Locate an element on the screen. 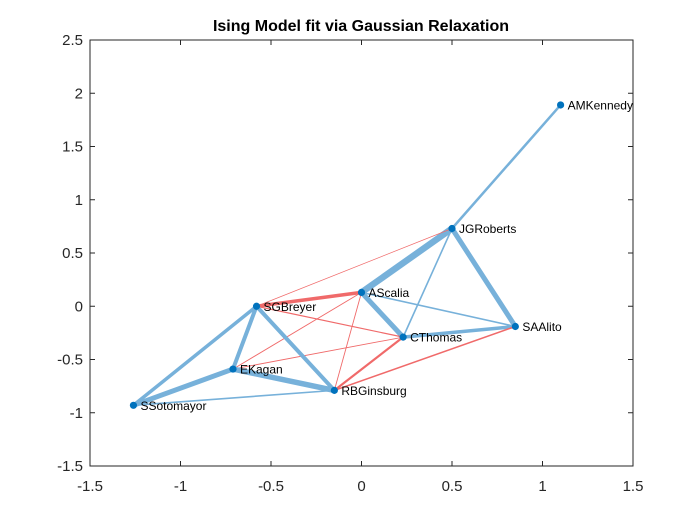 Image resolution: width=700 pixels, height=525 pixels. edge-ekagan-ssotomayor is located at coordinates (183, 387).